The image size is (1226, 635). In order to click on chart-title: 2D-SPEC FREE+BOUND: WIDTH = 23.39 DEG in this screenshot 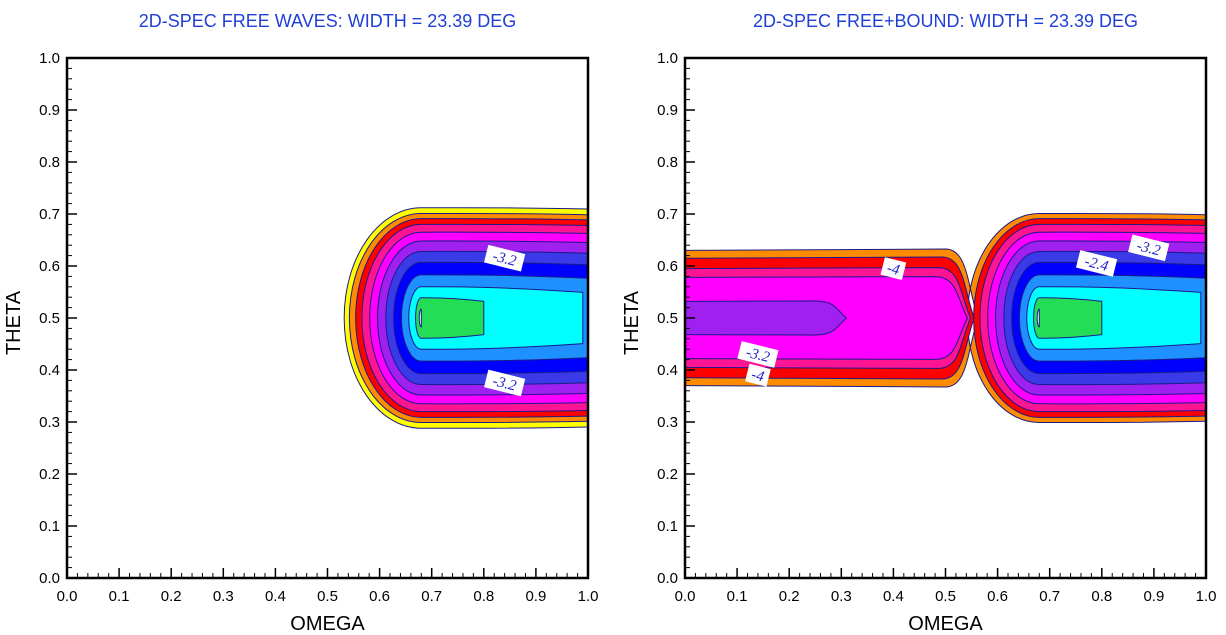, I will do `click(945, 21)`.